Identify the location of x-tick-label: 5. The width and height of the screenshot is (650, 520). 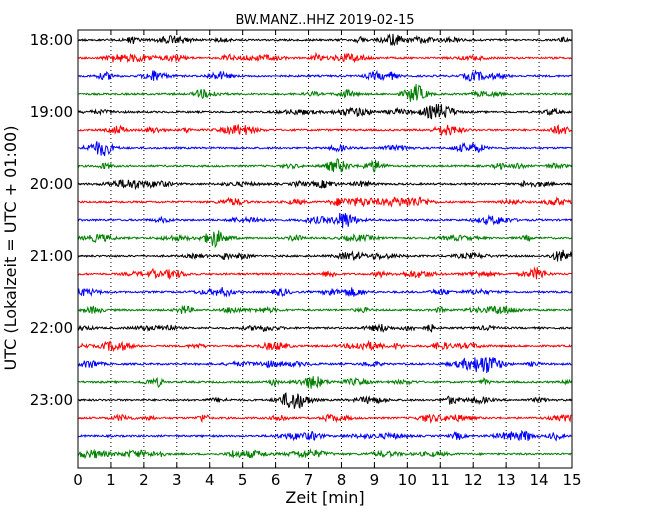
(243, 480).